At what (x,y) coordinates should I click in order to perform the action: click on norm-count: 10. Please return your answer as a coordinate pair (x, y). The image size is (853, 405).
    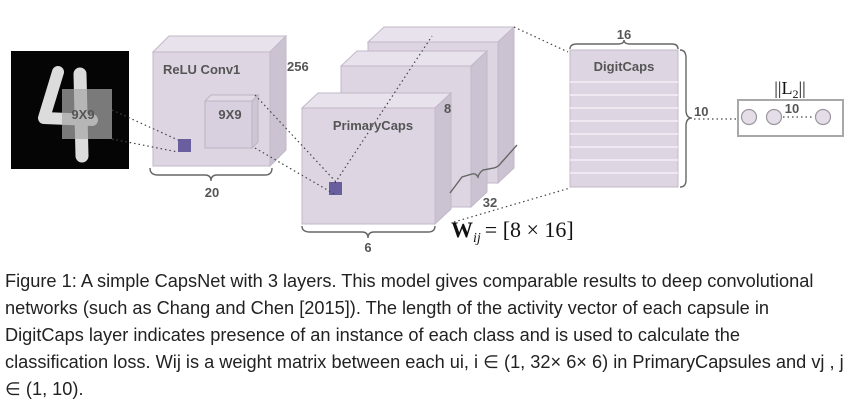
    Looking at the image, I should click on (792, 108).